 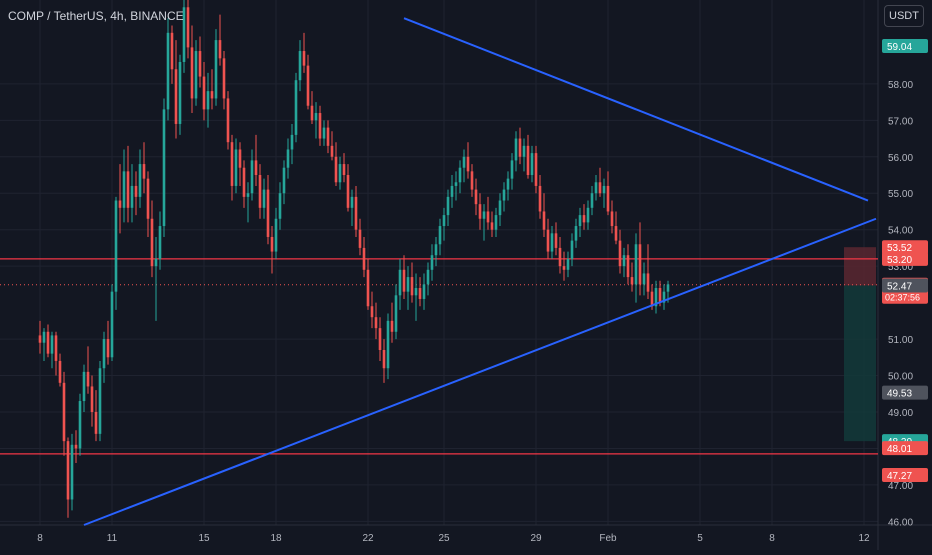 What do you see at coordinates (900, 377) in the screenshot?
I see `y-tick-label: 50.00` at bounding box center [900, 377].